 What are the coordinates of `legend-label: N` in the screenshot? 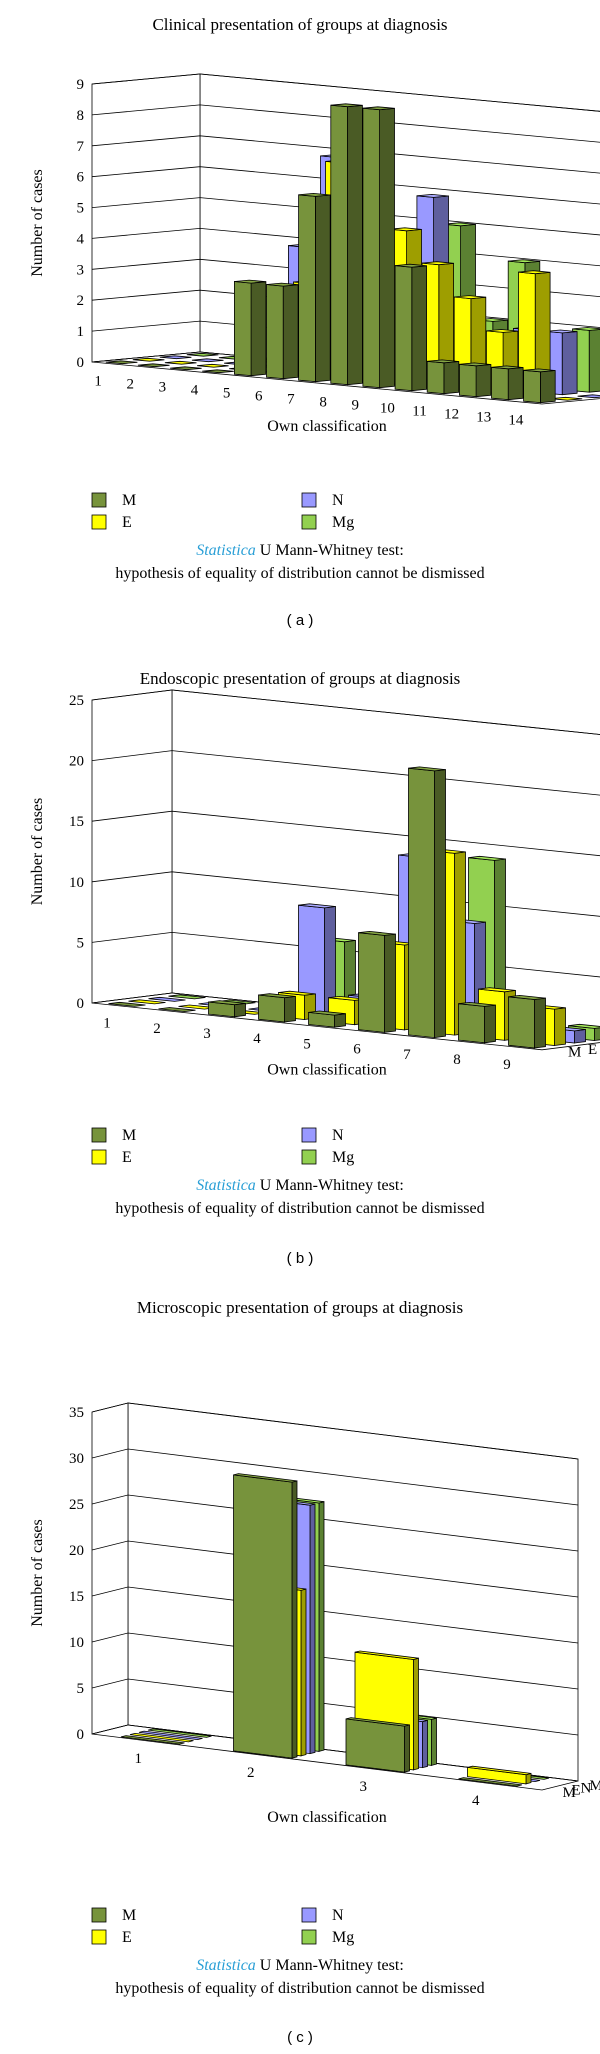 It's located at (338, 500).